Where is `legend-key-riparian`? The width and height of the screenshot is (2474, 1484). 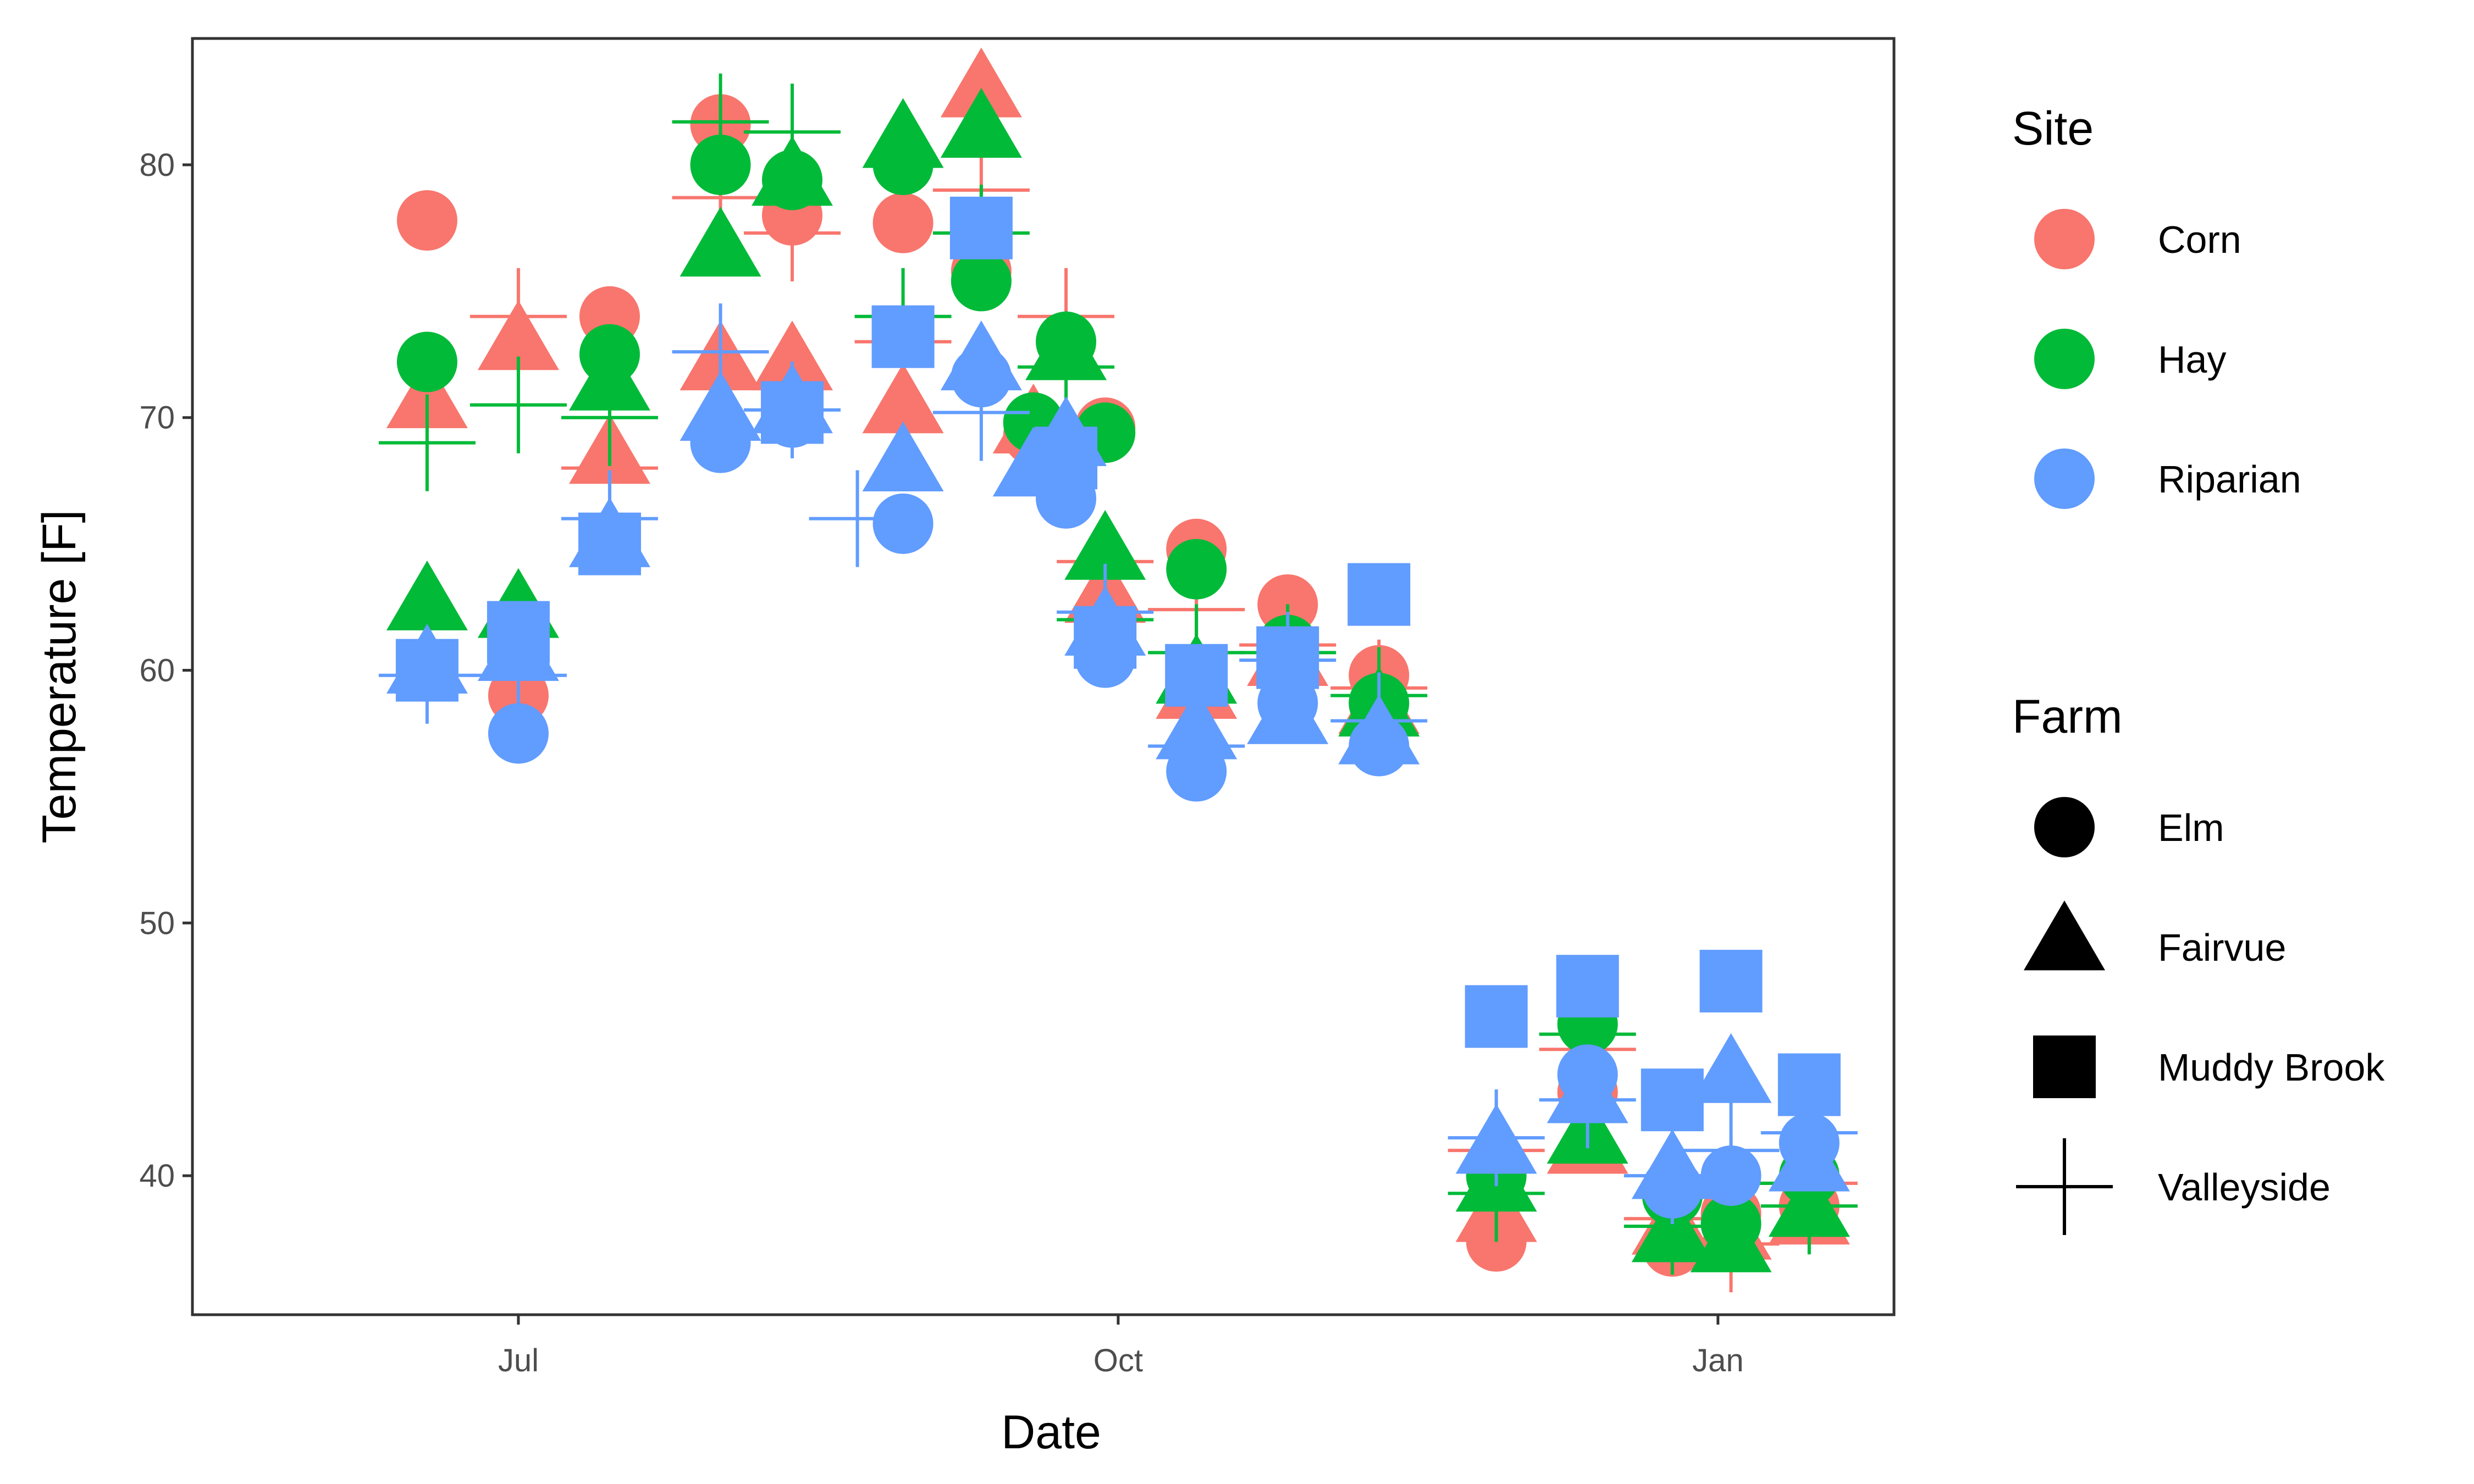 legend-key-riparian is located at coordinates (2064, 478).